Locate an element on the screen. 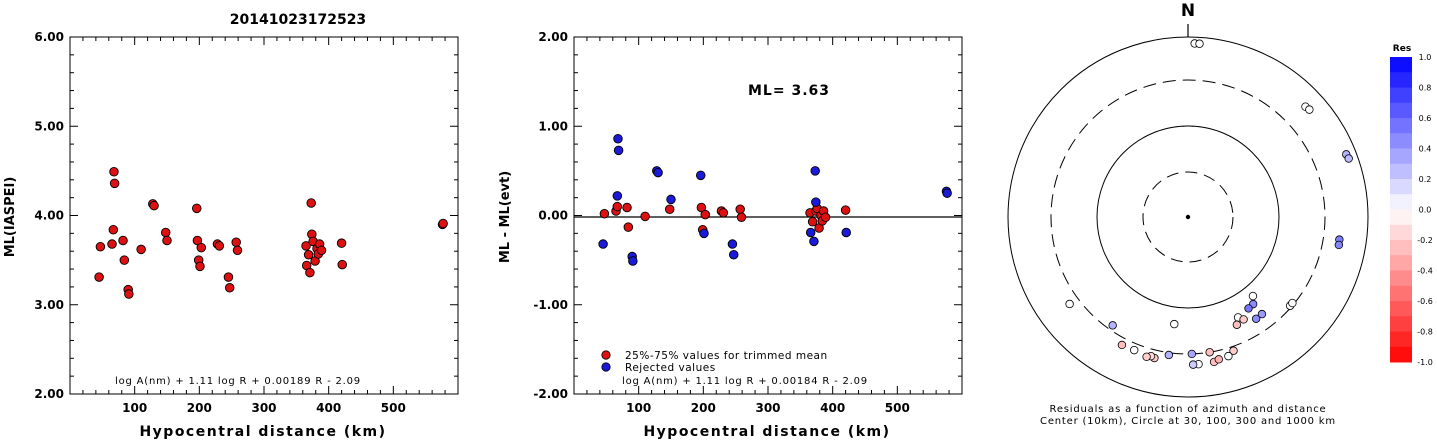 Image resolution: width=1437 pixels, height=441 pixels. legend-marker-red is located at coordinates (606, 355).